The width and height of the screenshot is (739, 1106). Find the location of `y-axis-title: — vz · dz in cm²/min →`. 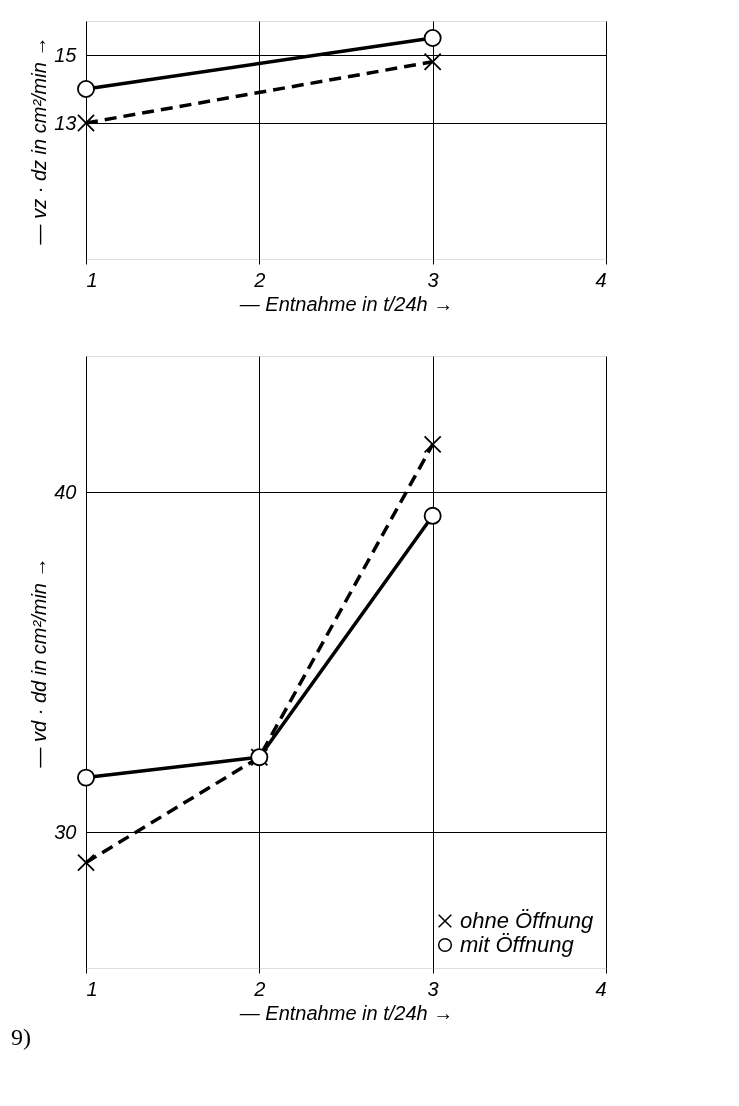

y-axis-title: — vz · dz in cm²/min → is located at coordinates (39, 141).